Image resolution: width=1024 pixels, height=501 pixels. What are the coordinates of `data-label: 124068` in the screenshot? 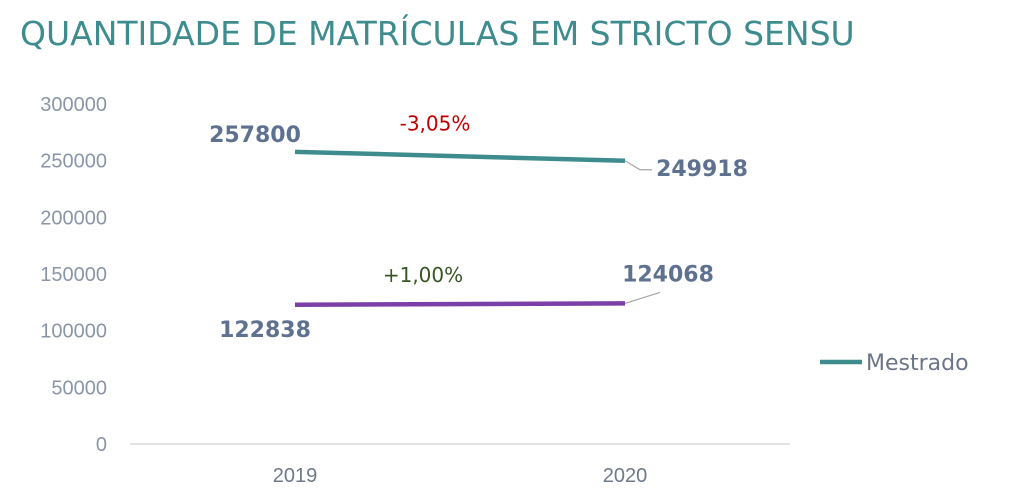 It's located at (668, 274).